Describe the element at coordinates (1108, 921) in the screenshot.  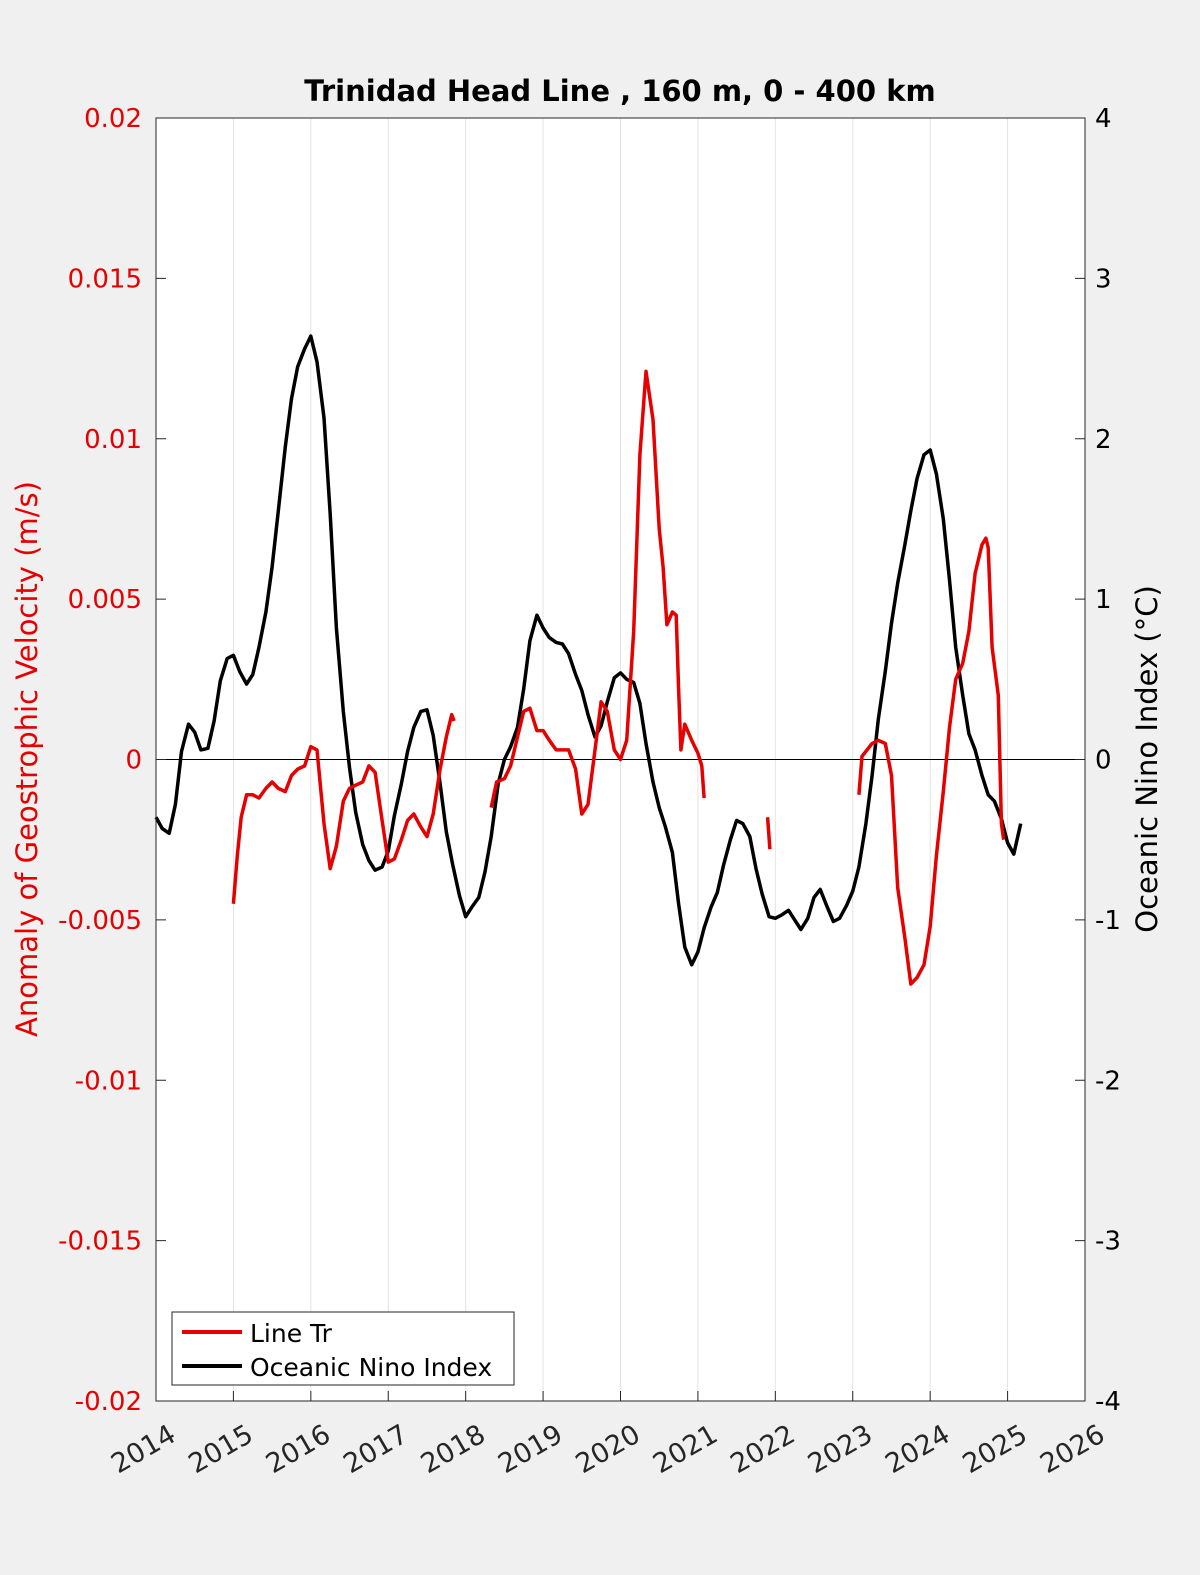
I see `y-right-tick-label: -1` at that location.